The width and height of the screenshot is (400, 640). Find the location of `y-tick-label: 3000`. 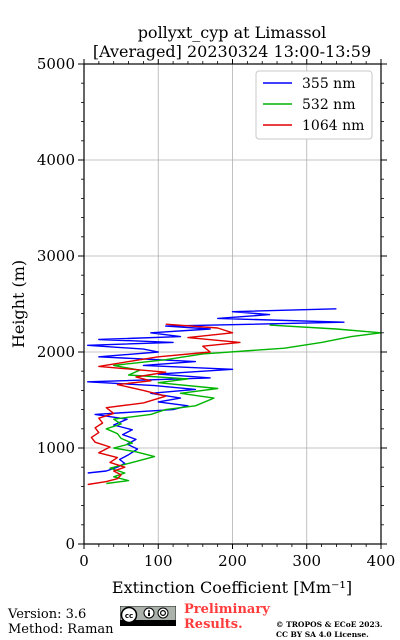

y-tick-label: 3000 is located at coordinates (56, 256).